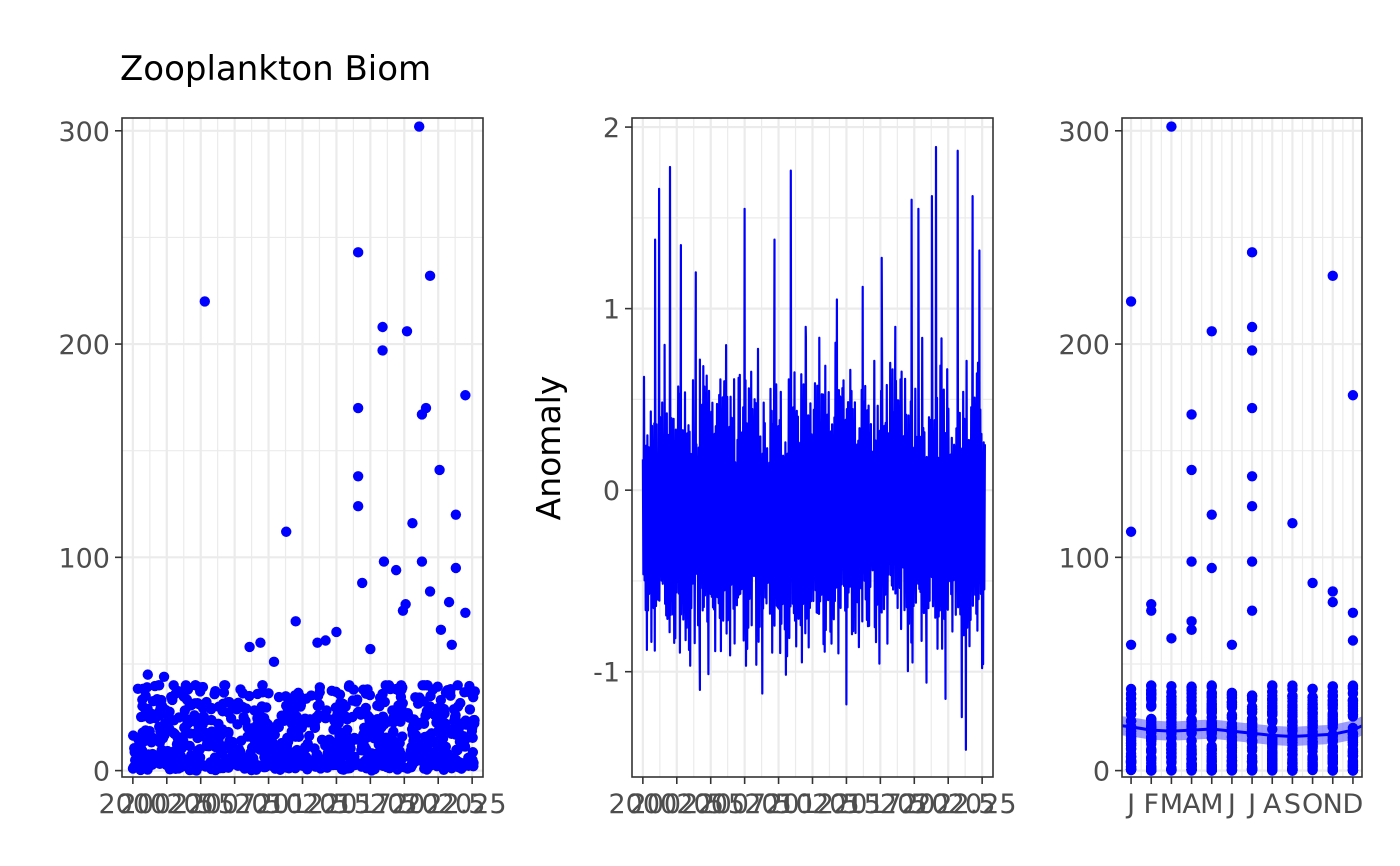 Image resolution: width=1400 pixels, height=866 pixels. I want to click on x-tick-label: 2010, so click(268, 804).